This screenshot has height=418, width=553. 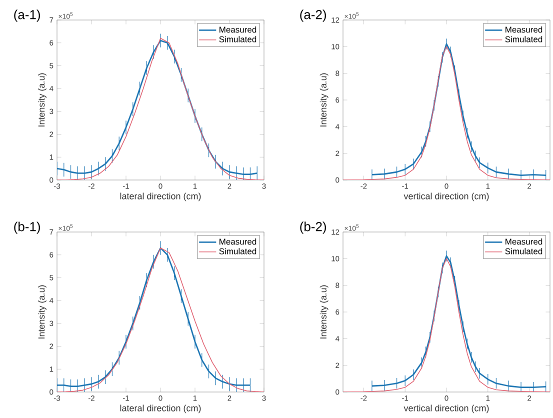 What do you see at coordinates (27, 16) in the screenshot?
I see `chart-title: (a-1)` at bounding box center [27, 16].